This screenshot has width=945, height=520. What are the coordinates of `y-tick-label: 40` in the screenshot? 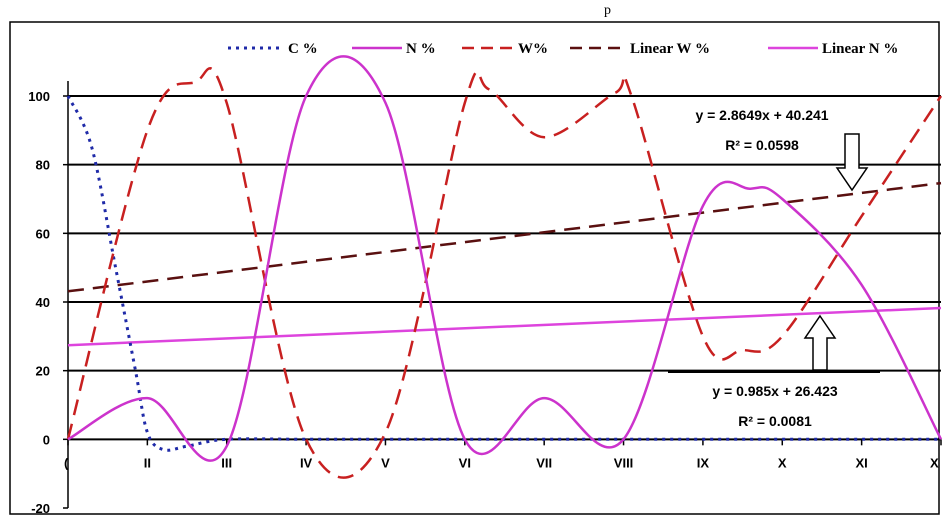 It's located at (43, 302).